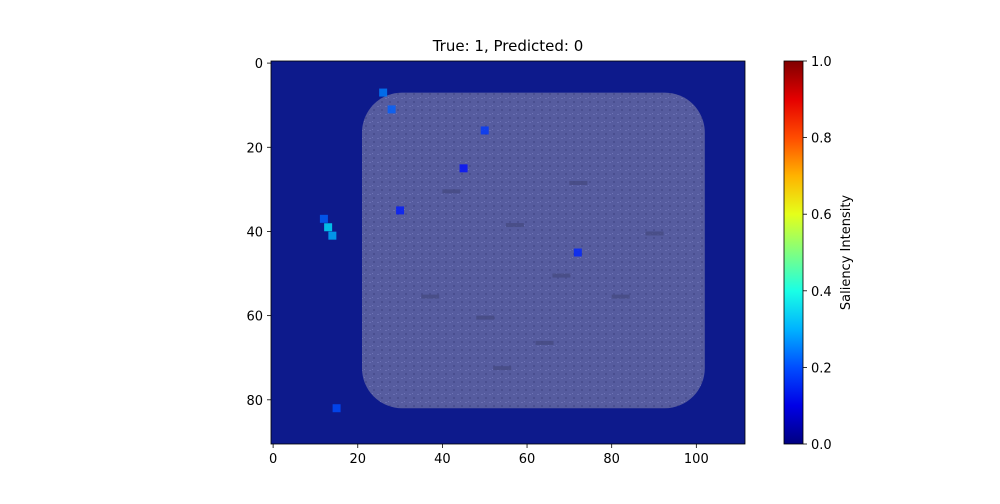 The image size is (1000, 504). Describe the element at coordinates (846, 253) in the screenshot. I see `colorbar-label: Saliency Intensity` at that location.